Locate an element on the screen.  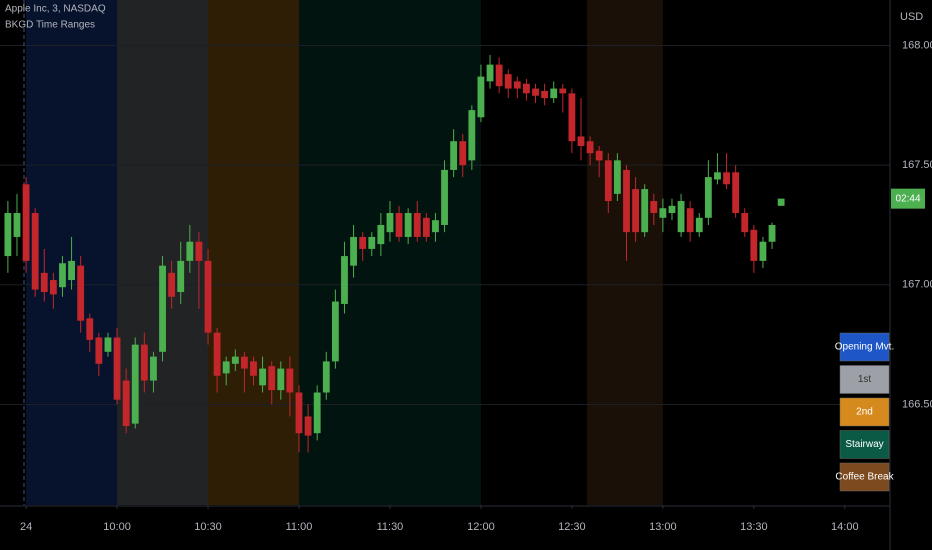
y-tick-label: 167.50 is located at coordinates (917, 165).